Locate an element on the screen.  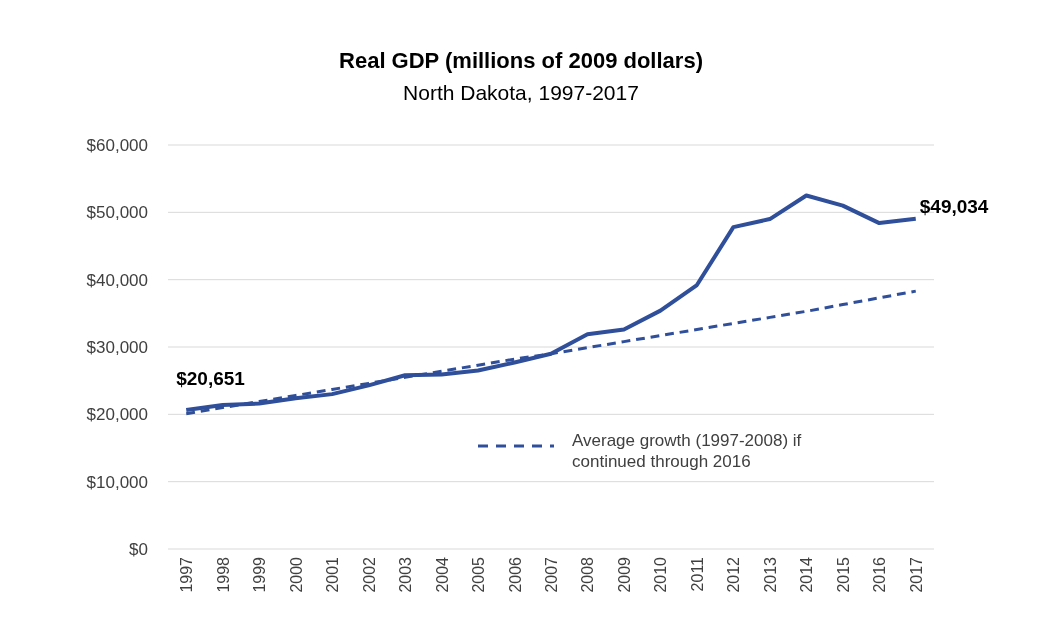
x-tick-label: 2016 is located at coordinates (880, 574).